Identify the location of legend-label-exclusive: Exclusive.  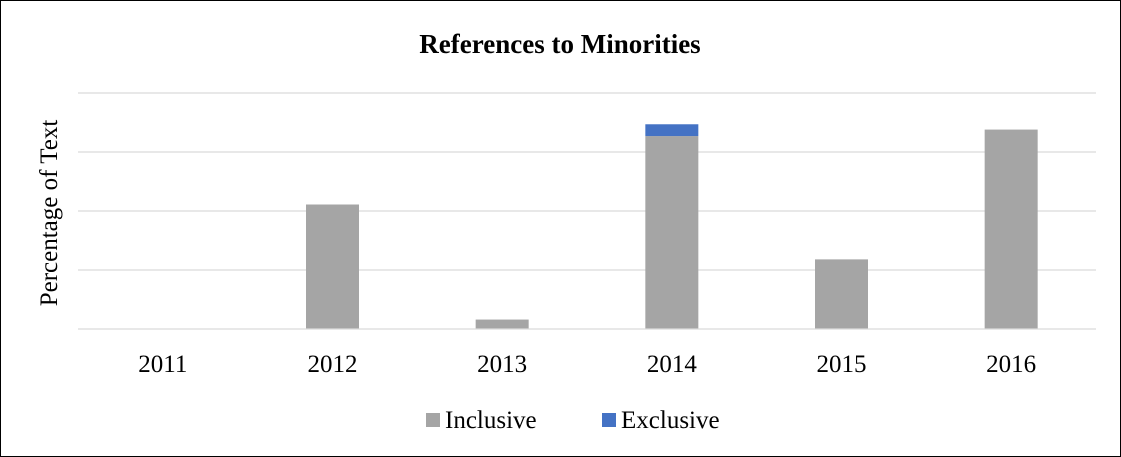
(670, 420).